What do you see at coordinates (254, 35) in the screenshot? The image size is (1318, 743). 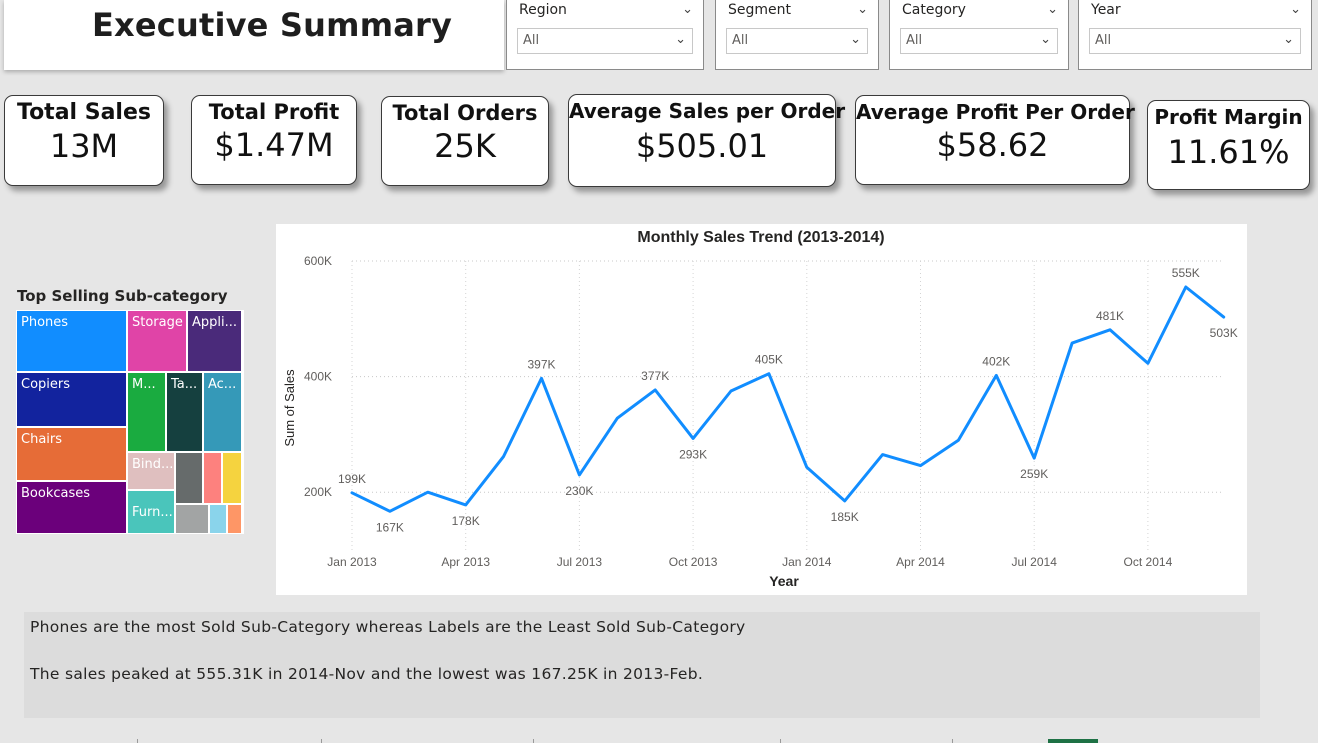 I see `title-panel: Executive Summary` at bounding box center [254, 35].